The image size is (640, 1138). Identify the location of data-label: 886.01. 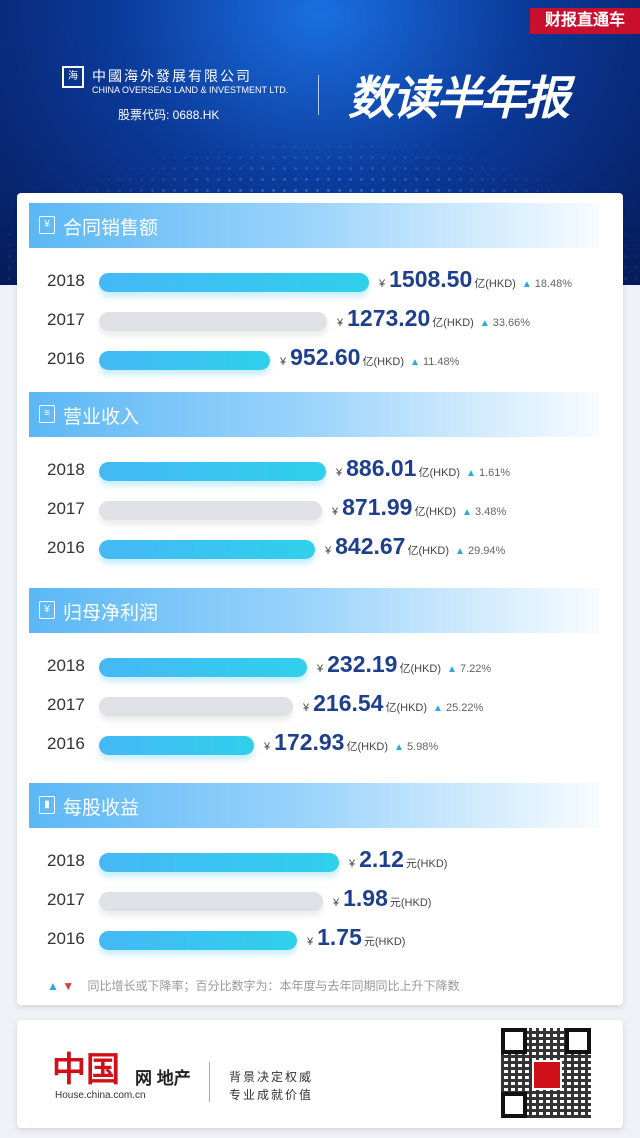
(381, 468).